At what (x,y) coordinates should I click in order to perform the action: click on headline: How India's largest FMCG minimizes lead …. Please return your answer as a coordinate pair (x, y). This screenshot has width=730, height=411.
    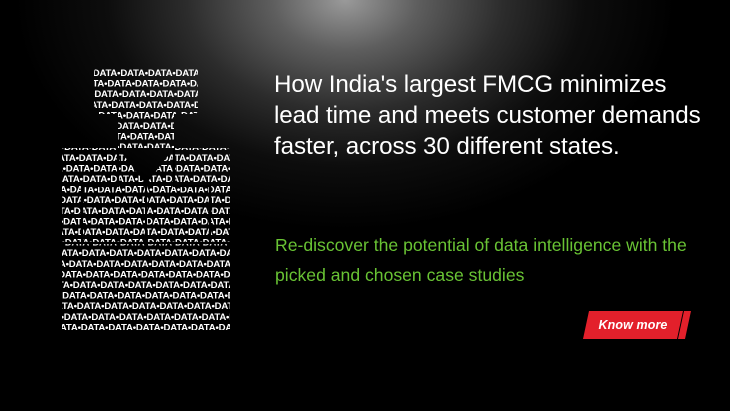
    Looking at the image, I should click on (487, 115).